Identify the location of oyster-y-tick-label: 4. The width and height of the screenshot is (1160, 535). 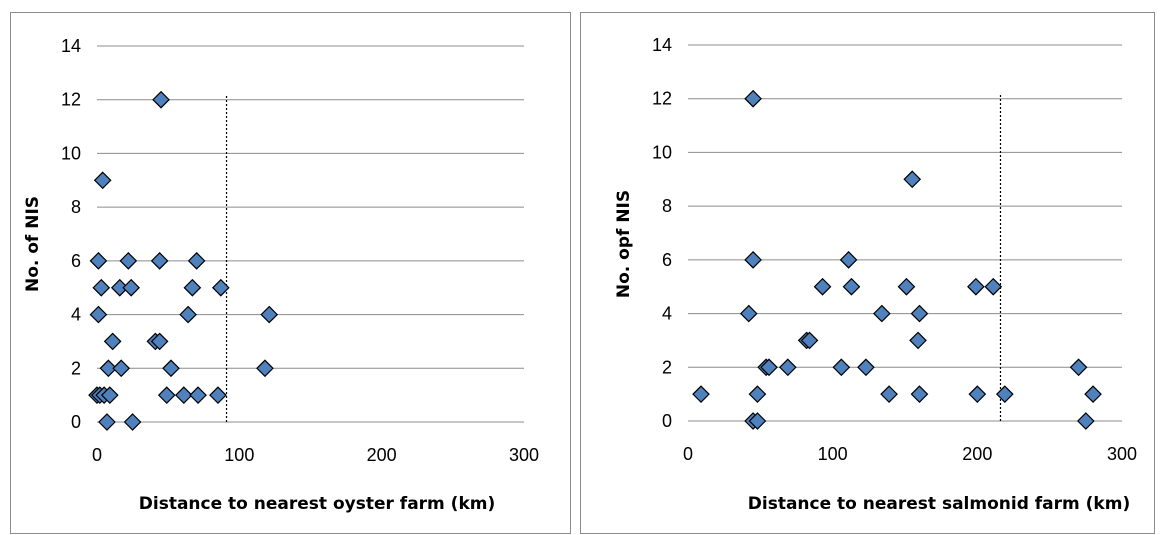
(76, 315).